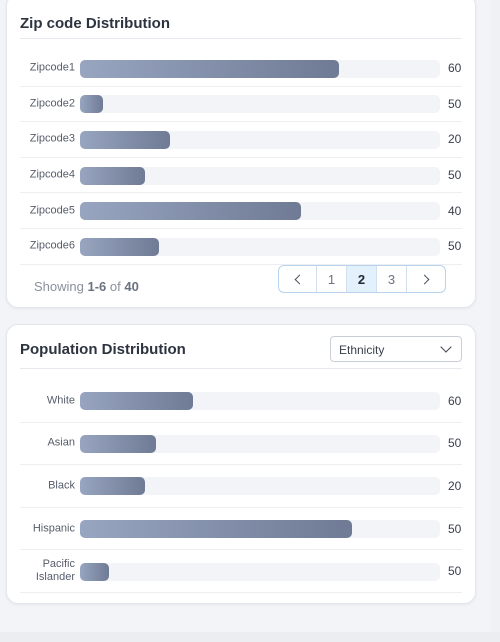  Describe the element at coordinates (455, 210) in the screenshot. I see `row-value: 40` at that location.